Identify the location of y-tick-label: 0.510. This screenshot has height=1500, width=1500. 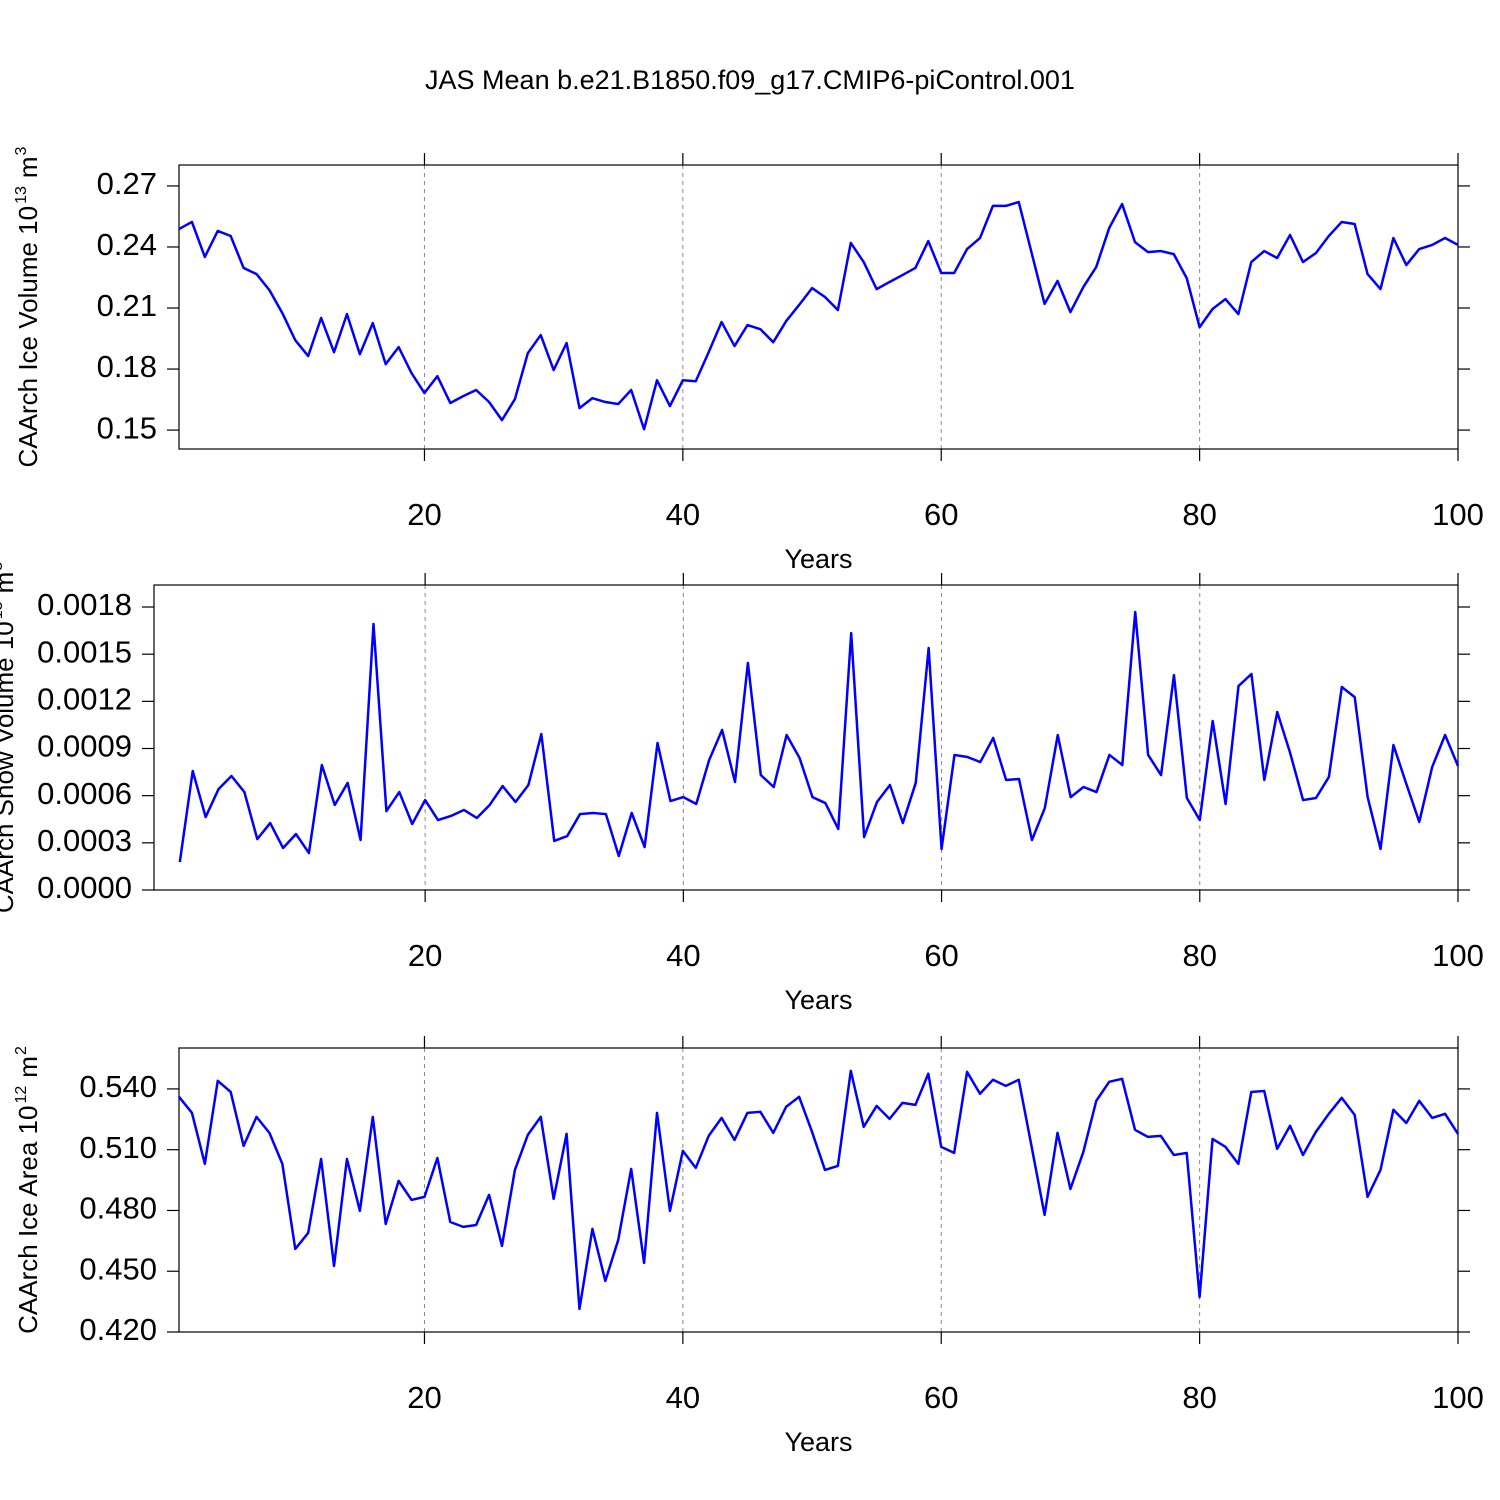
(118, 1147).